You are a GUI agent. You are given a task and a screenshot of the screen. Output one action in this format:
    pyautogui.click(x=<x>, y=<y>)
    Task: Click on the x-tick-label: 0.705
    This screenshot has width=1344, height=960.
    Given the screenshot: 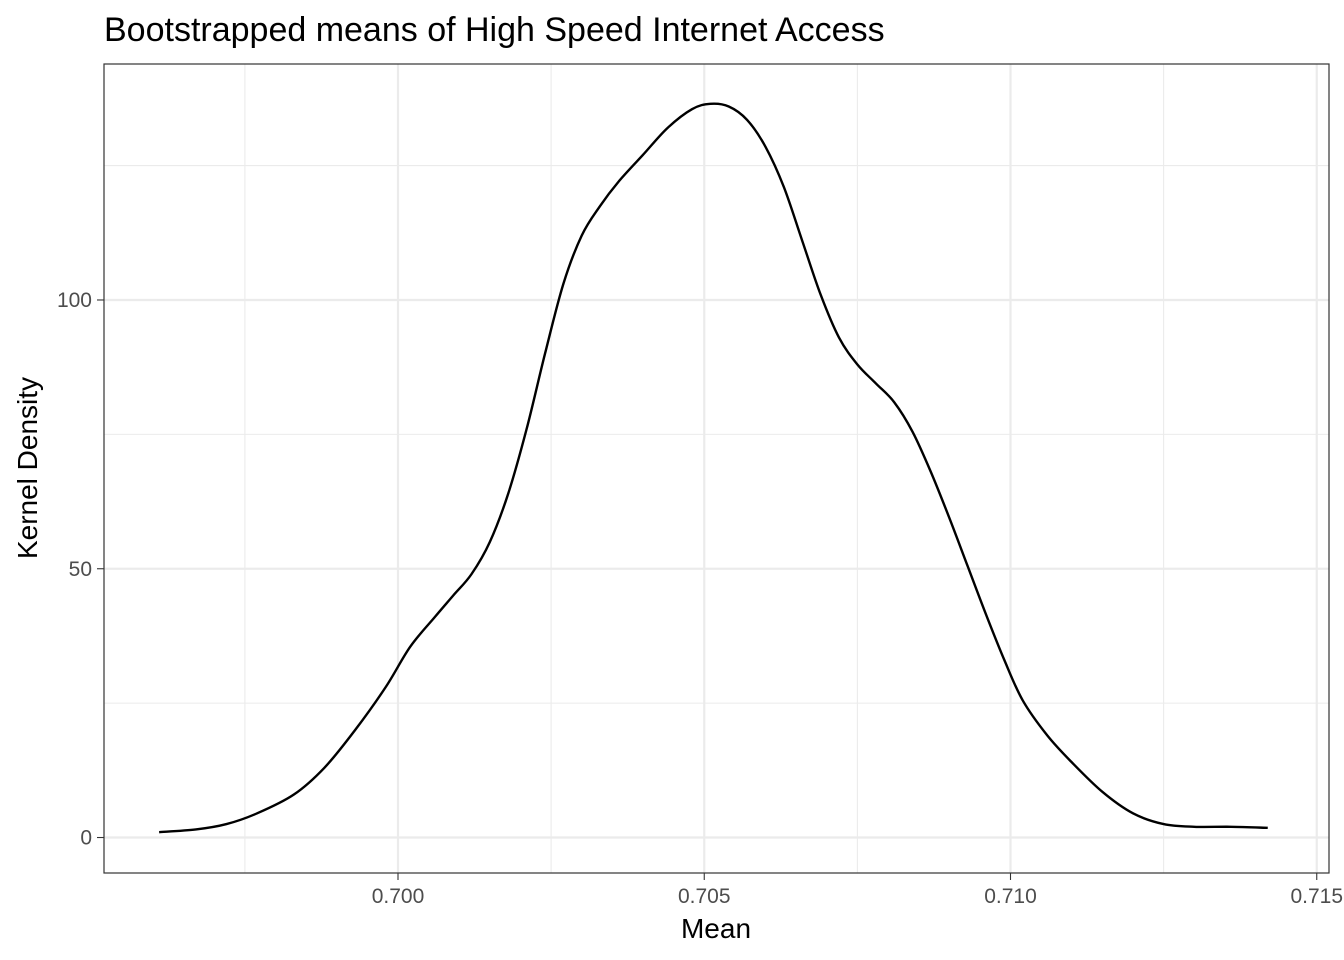 What is the action you would take?
    pyautogui.click(x=704, y=896)
    